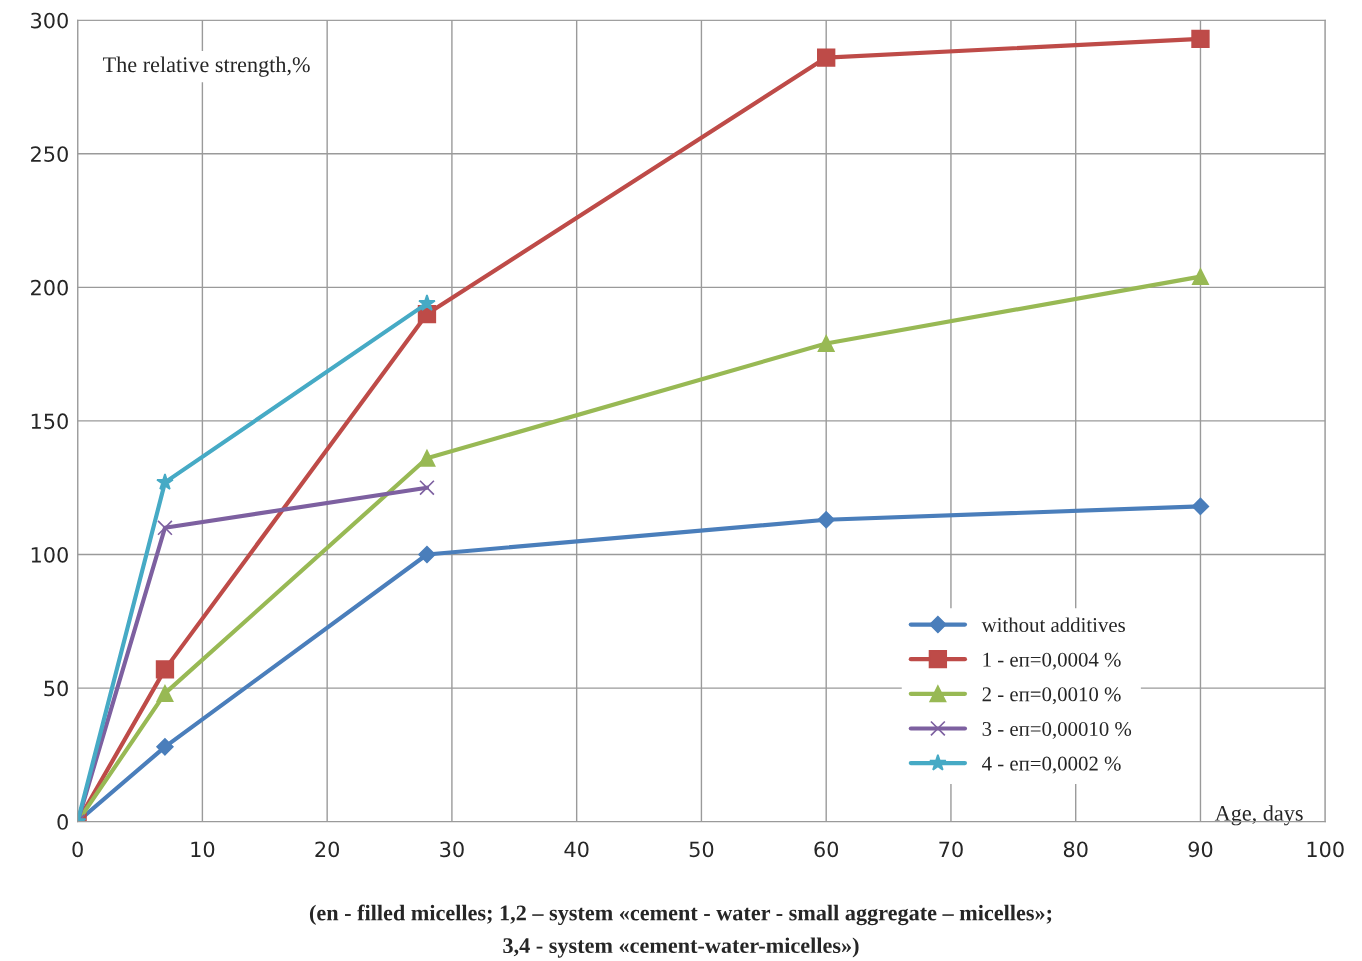 This screenshot has height=961, width=1362. Describe the element at coordinates (49, 421) in the screenshot. I see `y-tick-label: 150` at that location.